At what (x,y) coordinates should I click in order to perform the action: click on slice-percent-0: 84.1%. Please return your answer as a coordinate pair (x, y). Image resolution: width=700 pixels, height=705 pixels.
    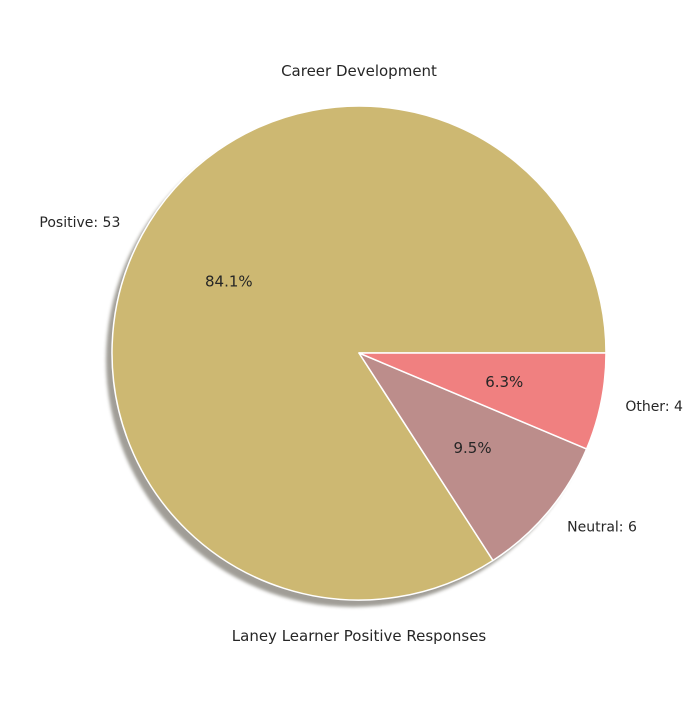
    Looking at the image, I should click on (229, 282).